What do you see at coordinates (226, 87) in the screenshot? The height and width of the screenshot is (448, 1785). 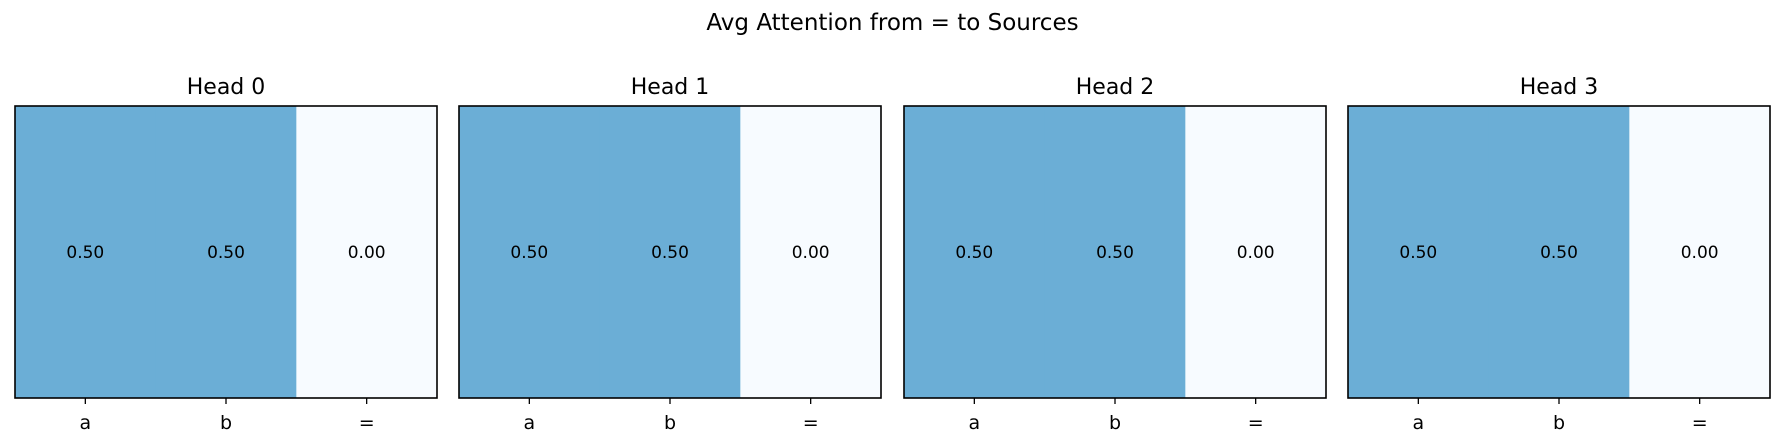 I see `panel-title: Head 0` at bounding box center [226, 87].